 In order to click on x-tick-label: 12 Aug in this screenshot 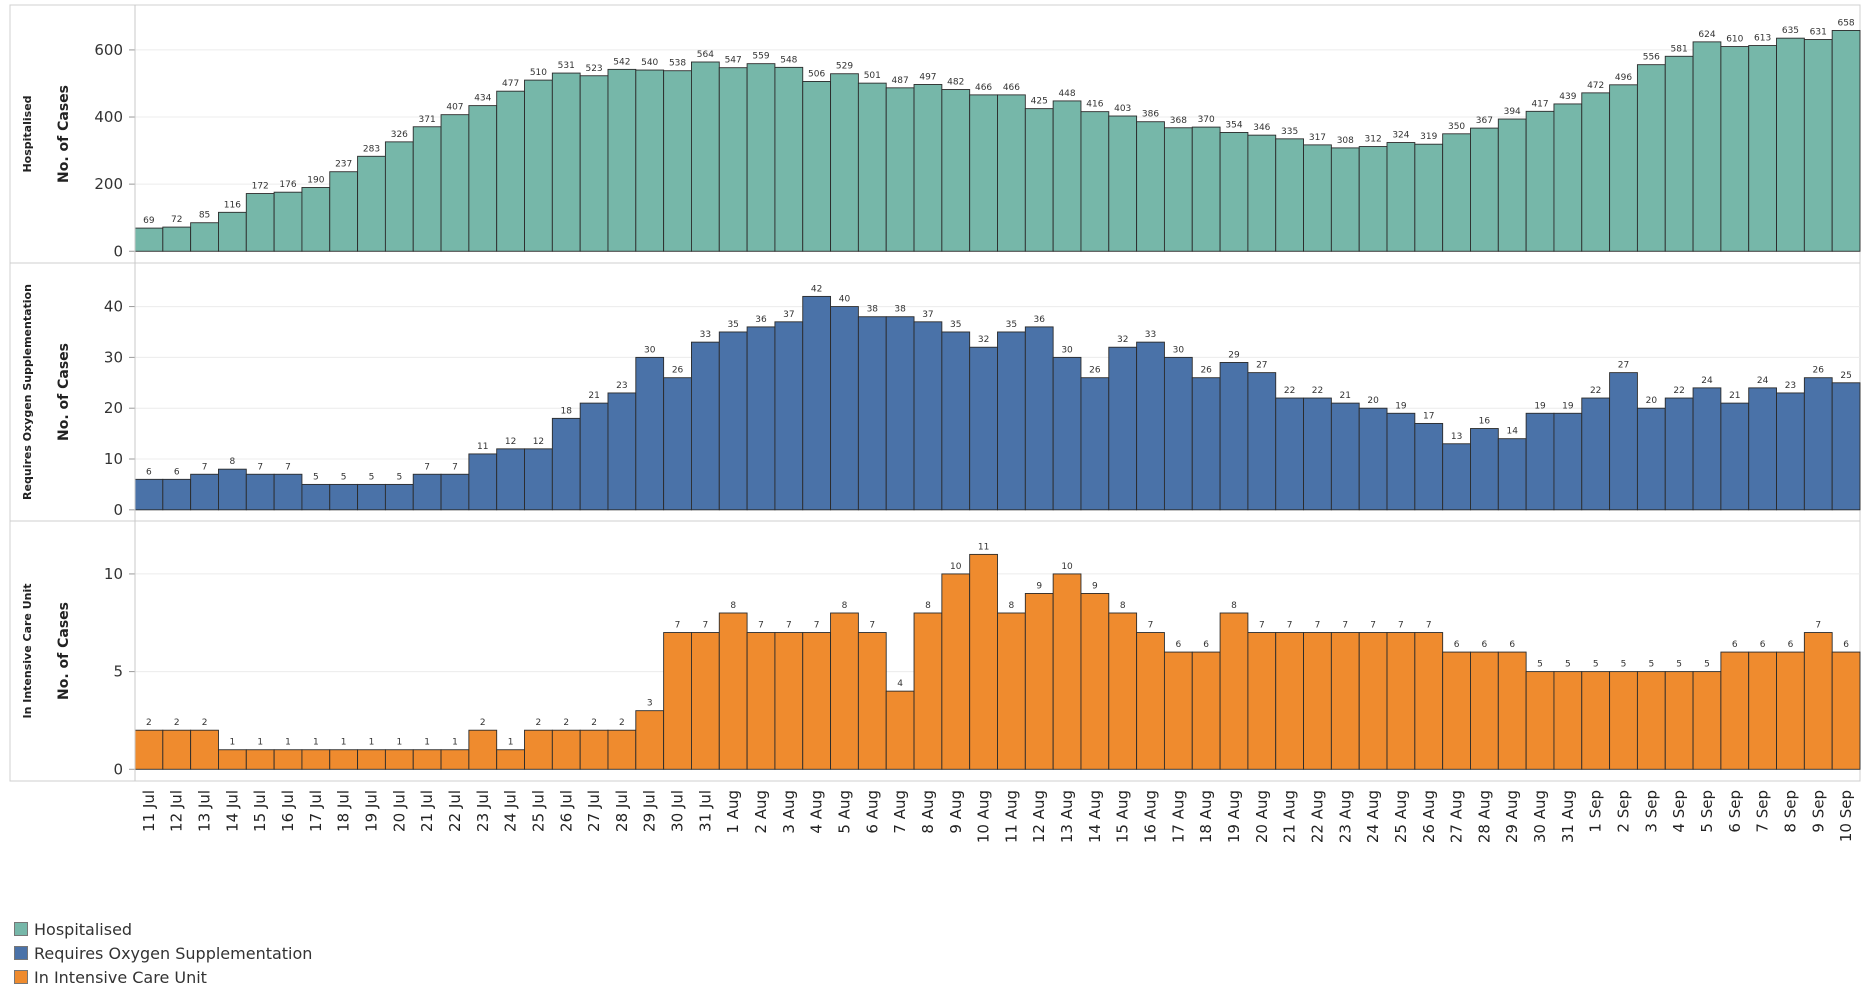, I will do `click(1039, 816)`.